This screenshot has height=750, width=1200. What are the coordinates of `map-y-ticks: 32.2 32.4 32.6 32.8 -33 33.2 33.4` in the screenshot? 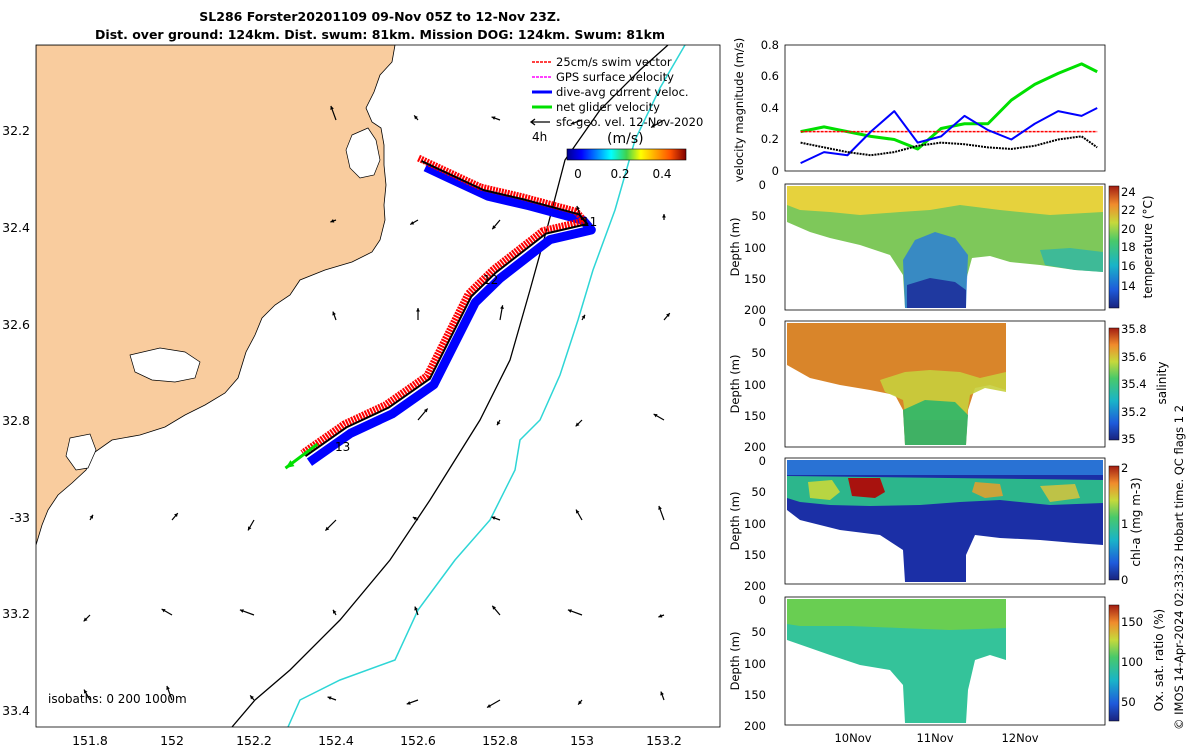 It's located at (16, 420).